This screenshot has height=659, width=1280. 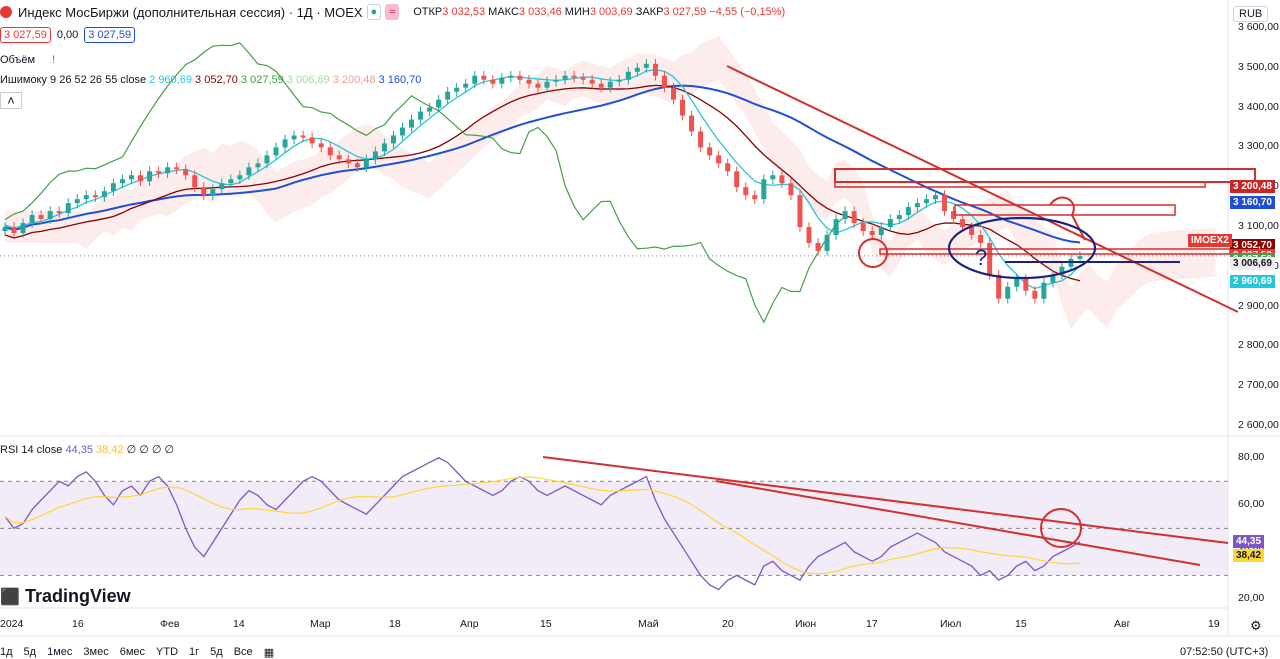 I want to click on period-3m: 3мес, so click(x=96, y=652).